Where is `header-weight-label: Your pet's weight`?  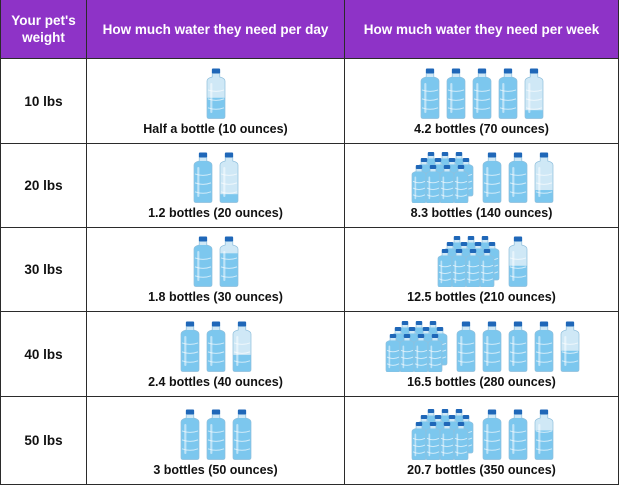 header-weight-label: Your pet's weight is located at coordinates (43, 29).